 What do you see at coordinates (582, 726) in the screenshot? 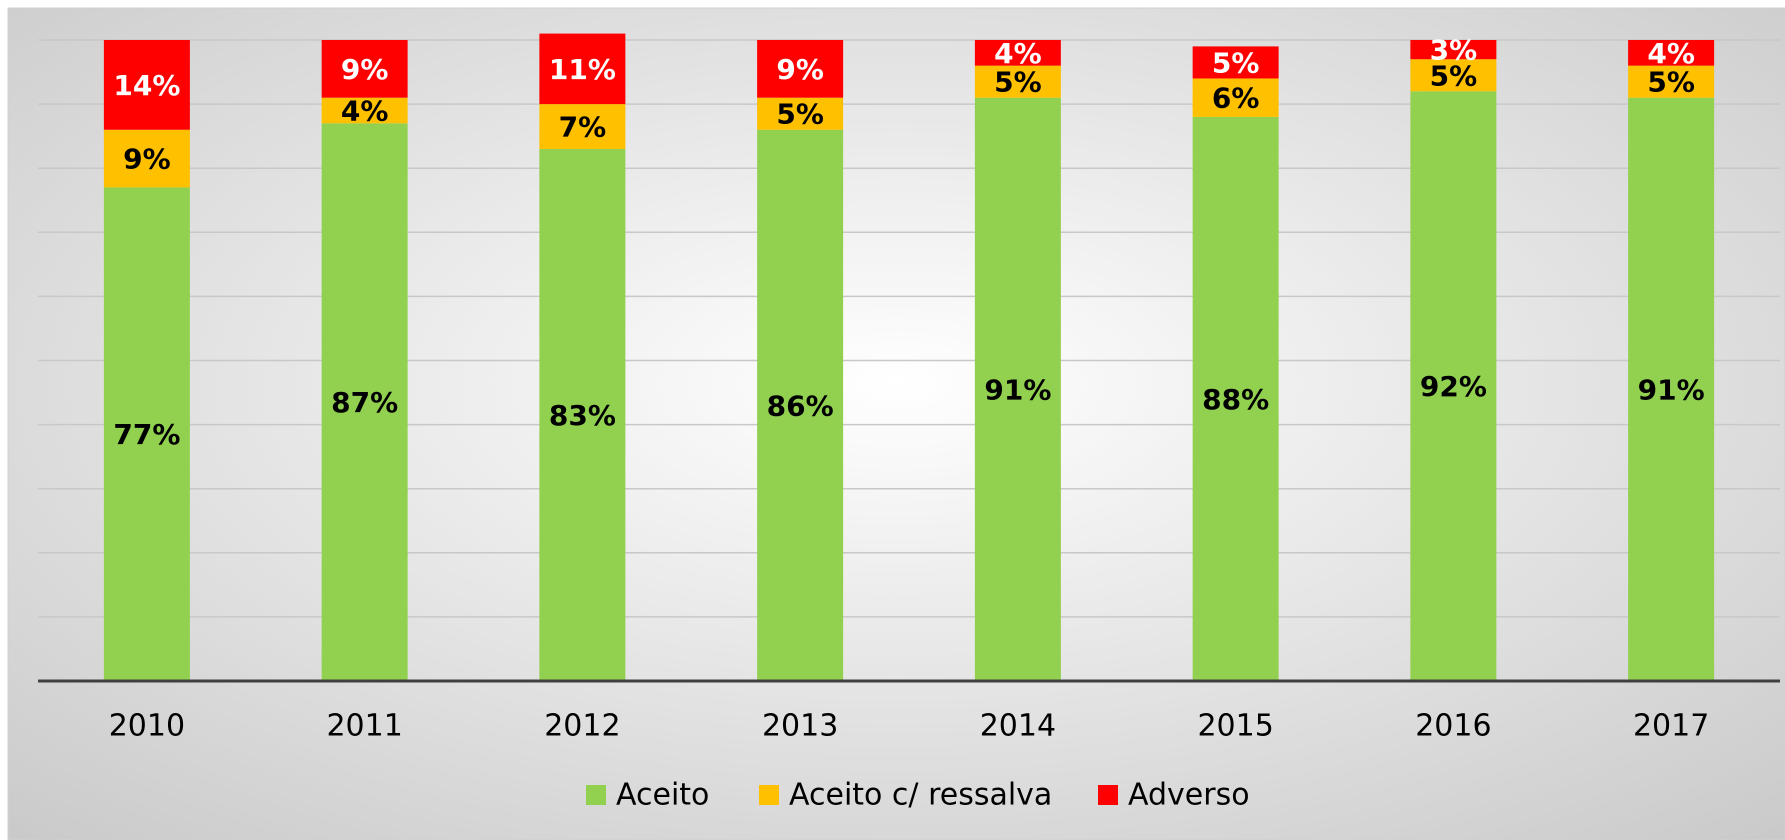
I see `x-tick-label: 2012` at bounding box center [582, 726].